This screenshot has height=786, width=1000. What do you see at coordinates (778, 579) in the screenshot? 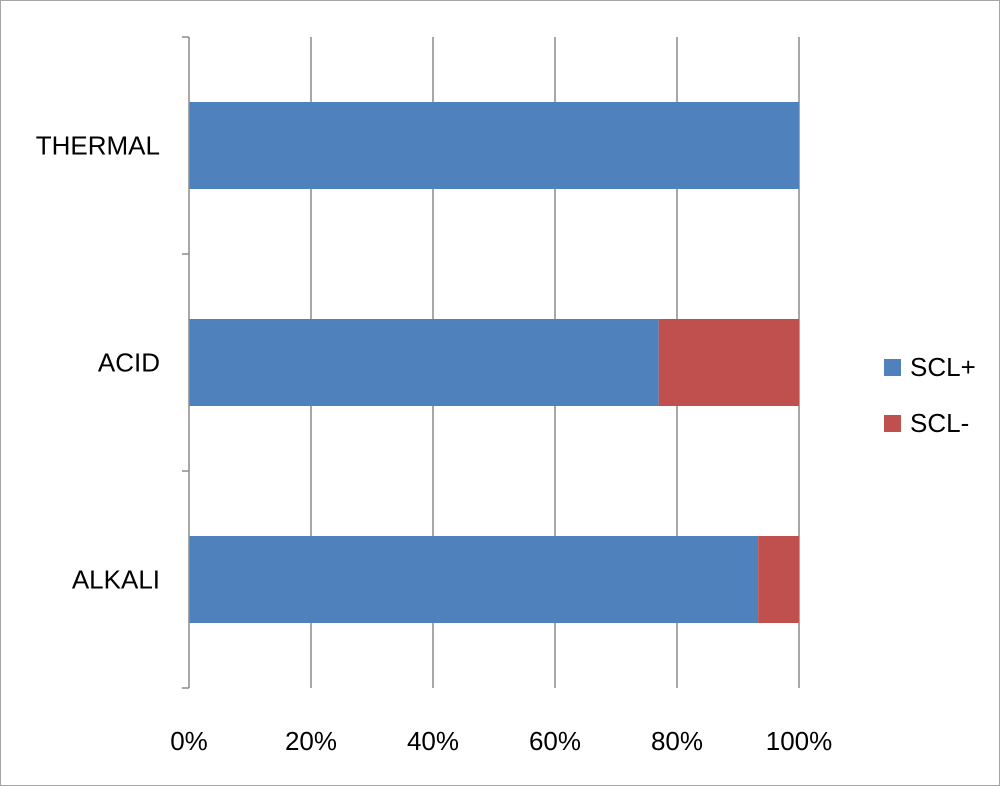
I see `bar-segment-sclminus-alkali` at bounding box center [778, 579].